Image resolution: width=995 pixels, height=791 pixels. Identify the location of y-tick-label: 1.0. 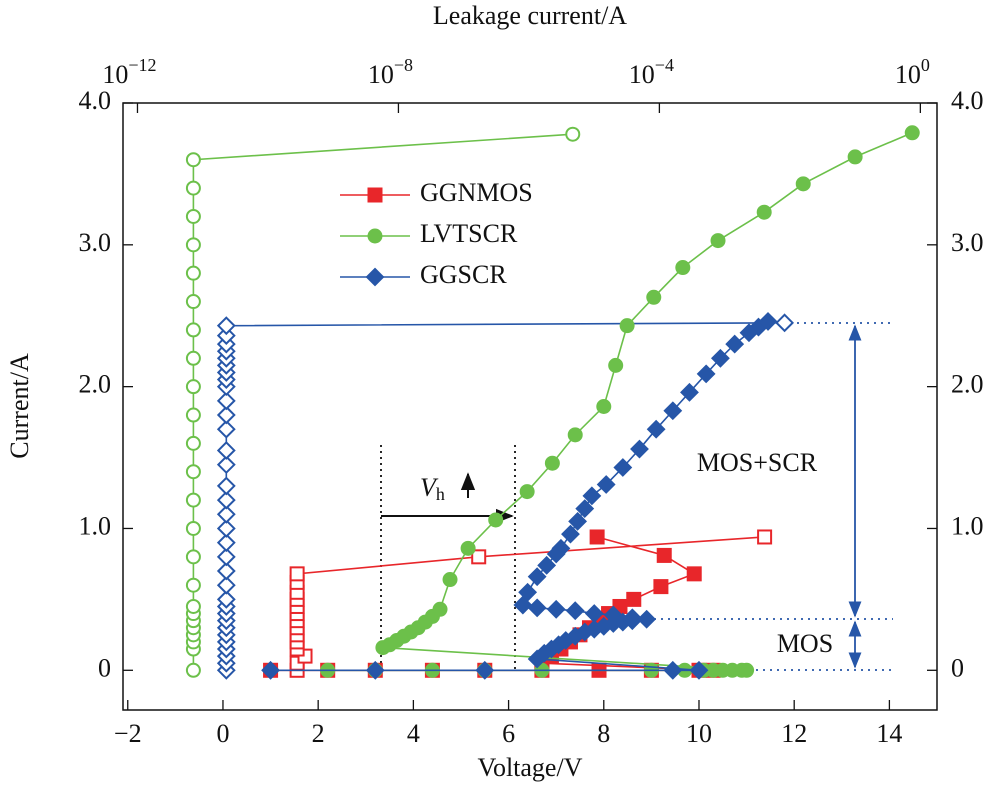
(95, 525).